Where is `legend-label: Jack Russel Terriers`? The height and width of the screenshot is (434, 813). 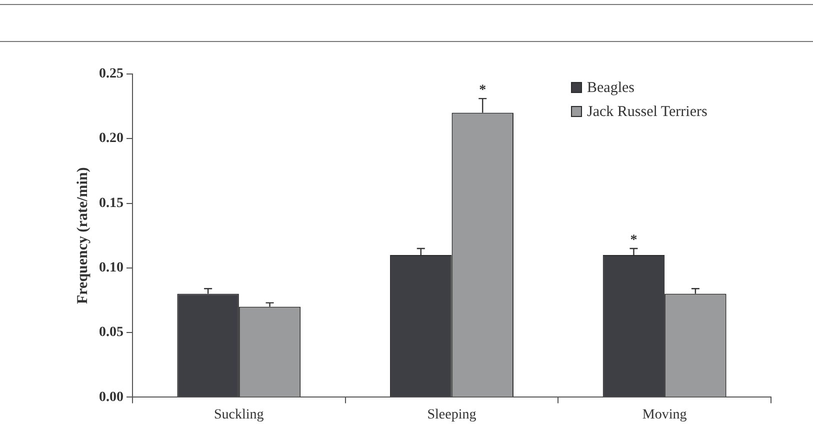 legend-label: Jack Russel Terriers is located at coordinates (647, 112).